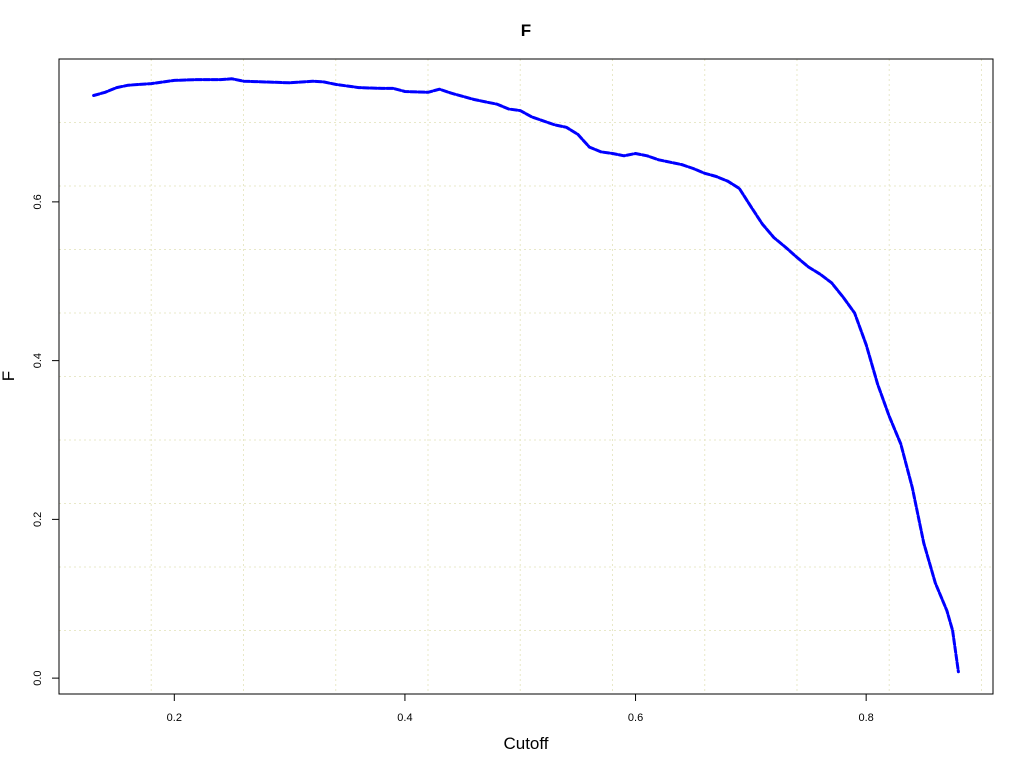 The image size is (1024, 768). Describe the element at coordinates (38, 519) in the screenshot. I see `y-tick-label: 0.2` at that location.